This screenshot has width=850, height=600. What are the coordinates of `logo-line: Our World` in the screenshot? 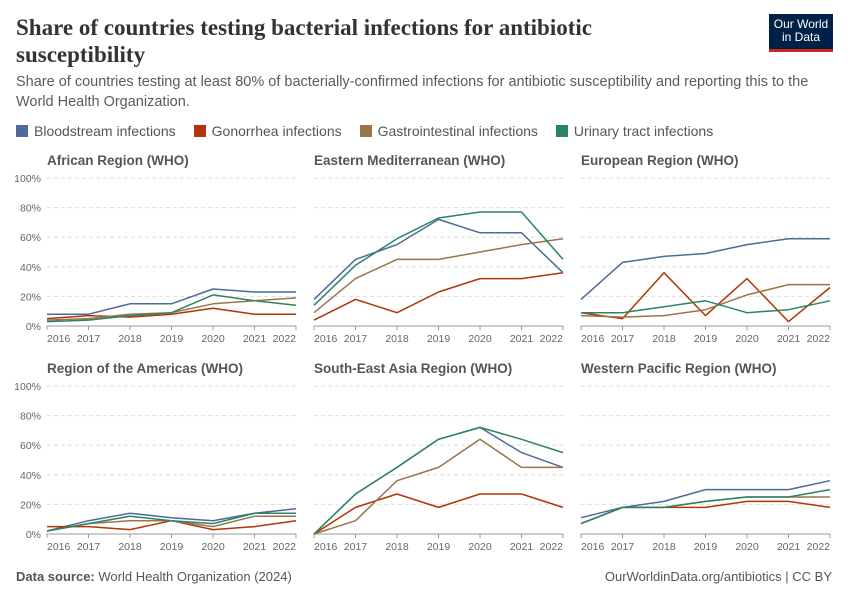 It's located at (801, 24).